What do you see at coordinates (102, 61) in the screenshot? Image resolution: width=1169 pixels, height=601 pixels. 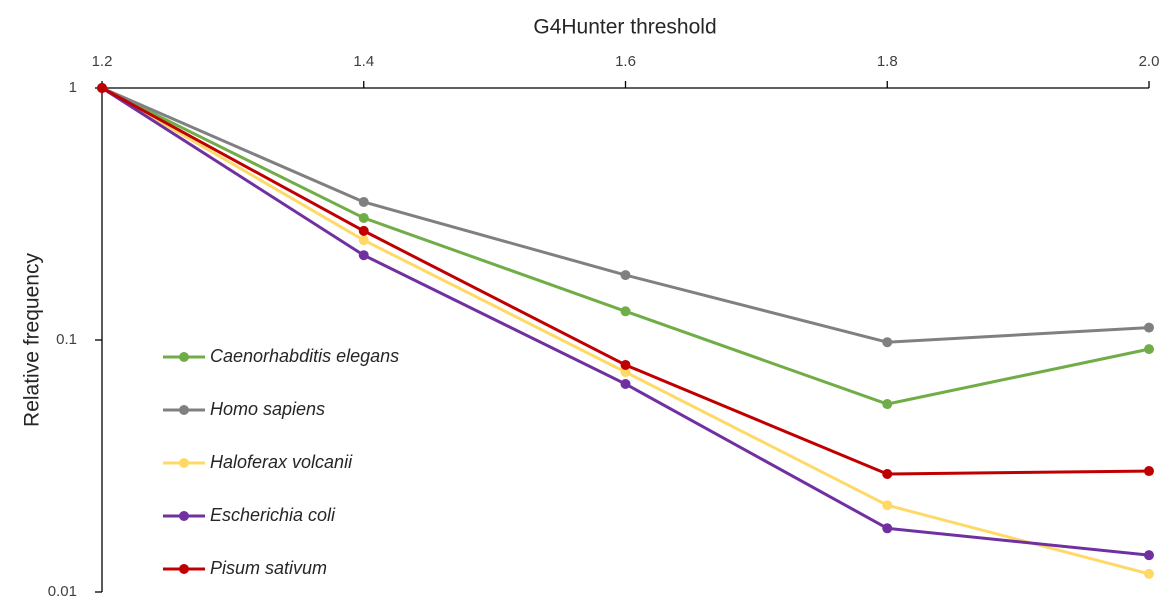 I see `x-tick-label: 1.2` at bounding box center [102, 61].